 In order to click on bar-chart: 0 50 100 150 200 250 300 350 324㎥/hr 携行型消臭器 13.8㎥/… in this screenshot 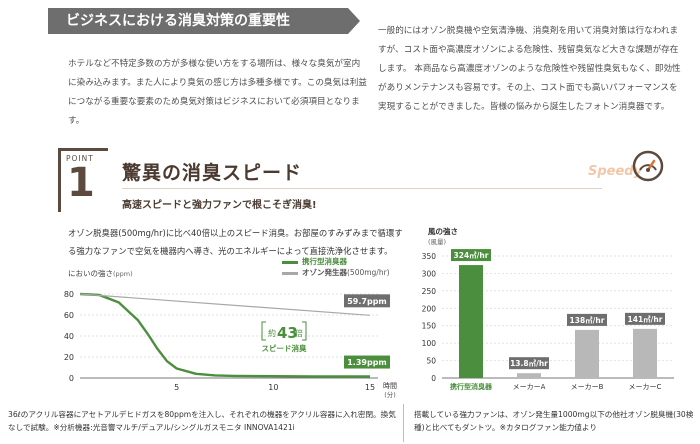, I will do `click(548, 320)`.